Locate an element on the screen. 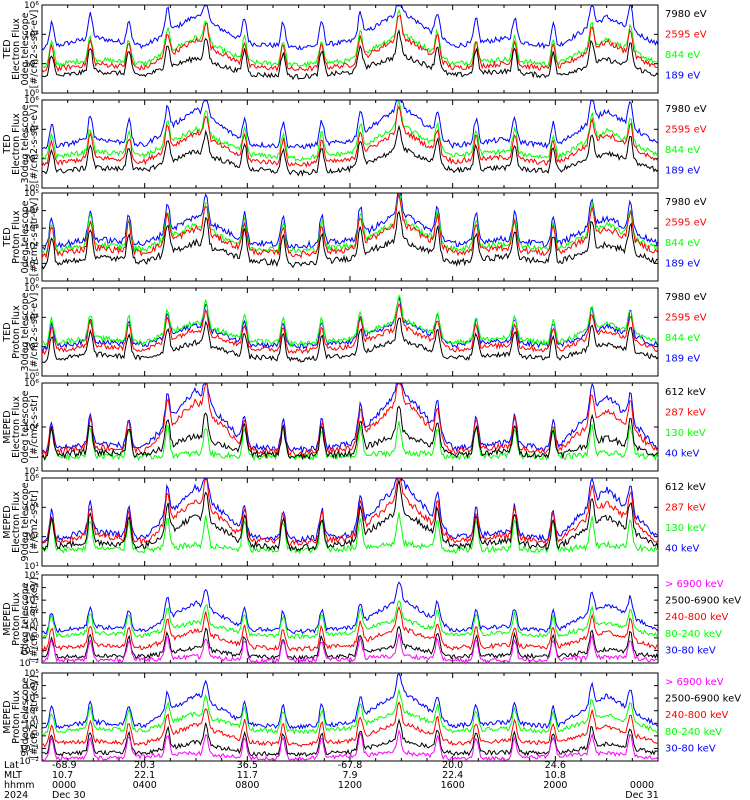  y-tick-label: 10⁻² is located at coordinates (29, 664).